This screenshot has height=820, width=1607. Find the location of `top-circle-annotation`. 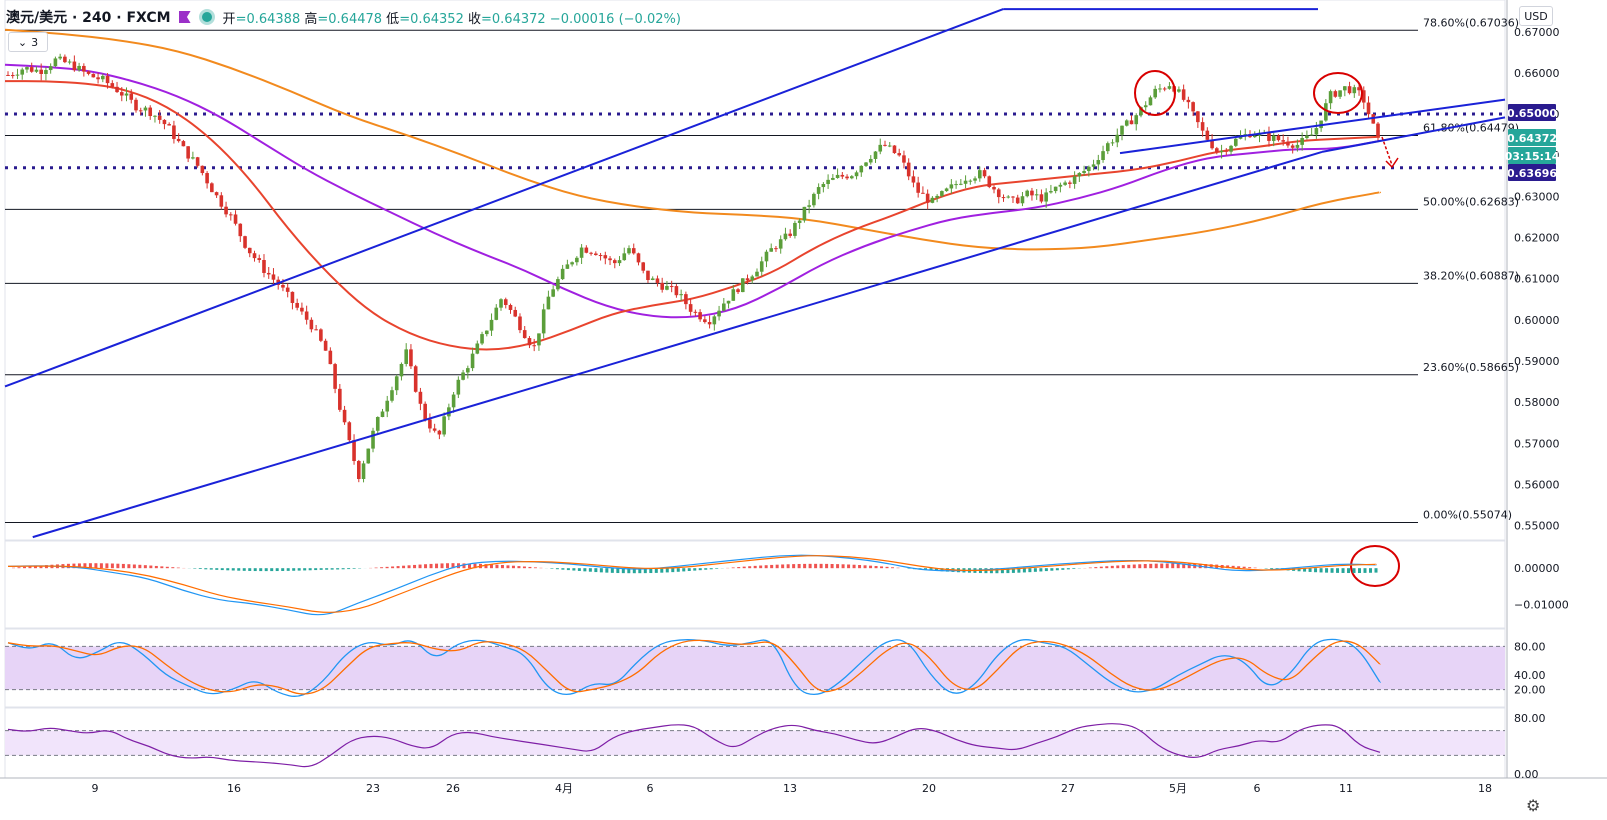

top-circle-annotation is located at coordinates (1155, 93).